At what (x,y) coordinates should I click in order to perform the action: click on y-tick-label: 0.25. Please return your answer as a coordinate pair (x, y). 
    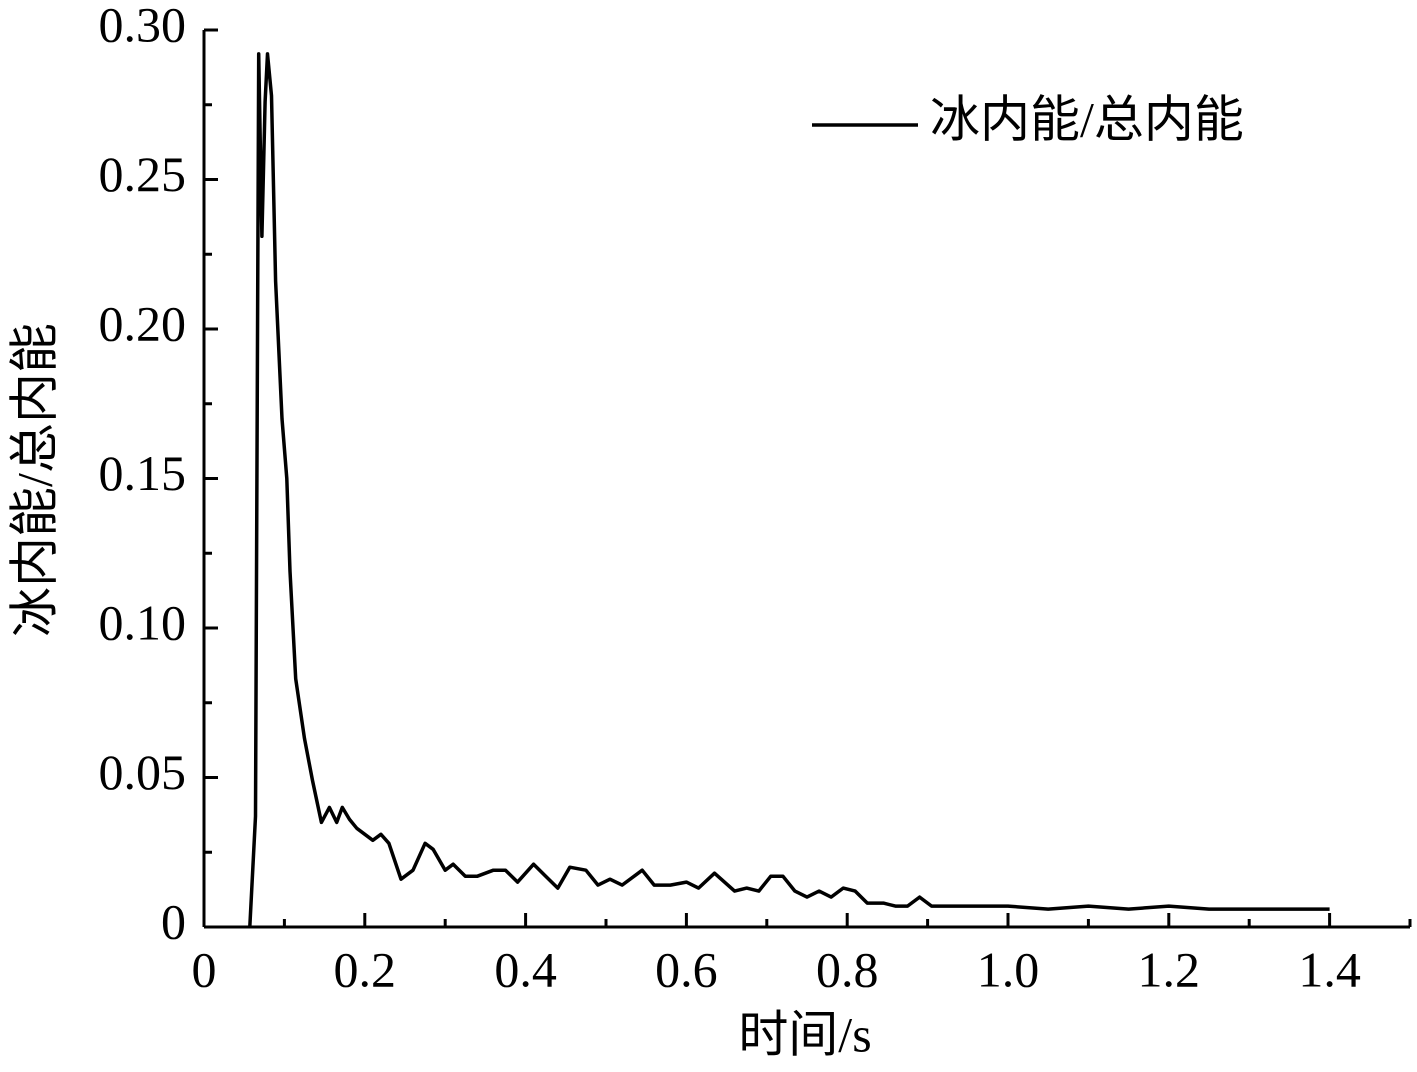
    Looking at the image, I should click on (143, 174).